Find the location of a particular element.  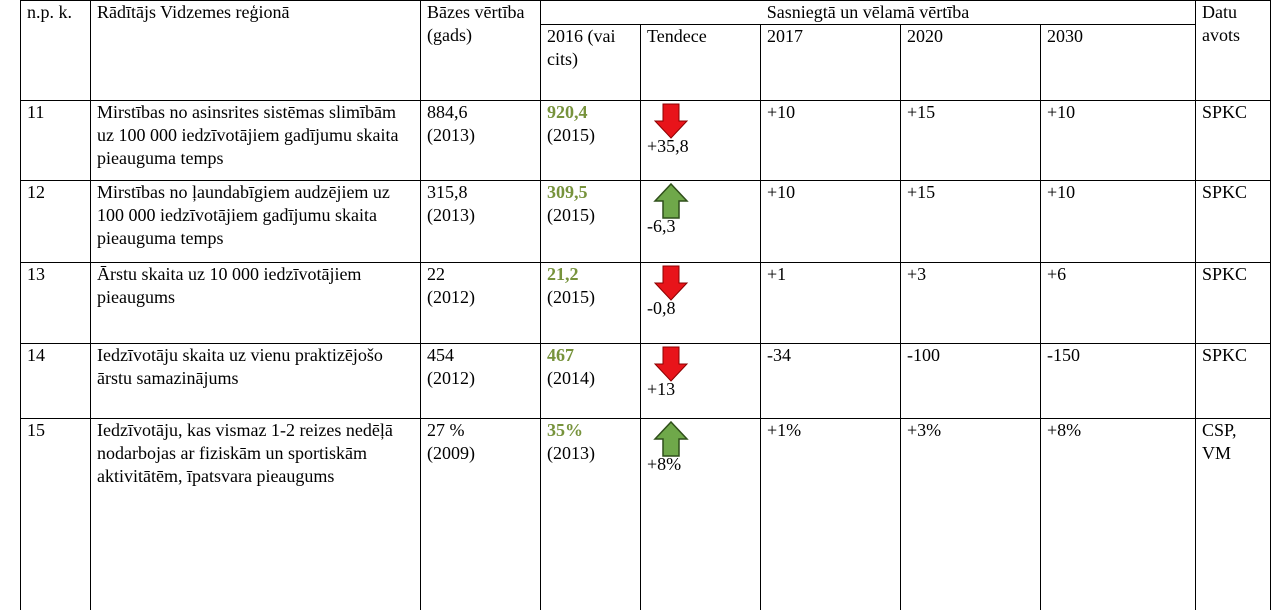

table-cell: +3% is located at coordinates (970, 514).